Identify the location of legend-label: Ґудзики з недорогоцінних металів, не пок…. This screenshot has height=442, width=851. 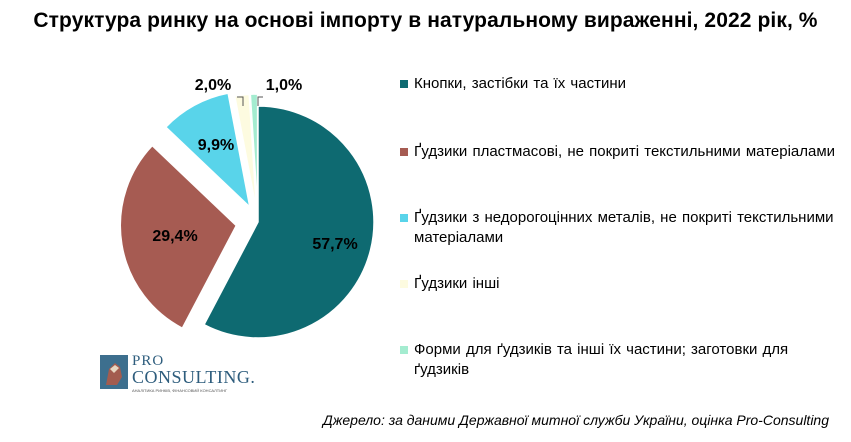
(624, 227).